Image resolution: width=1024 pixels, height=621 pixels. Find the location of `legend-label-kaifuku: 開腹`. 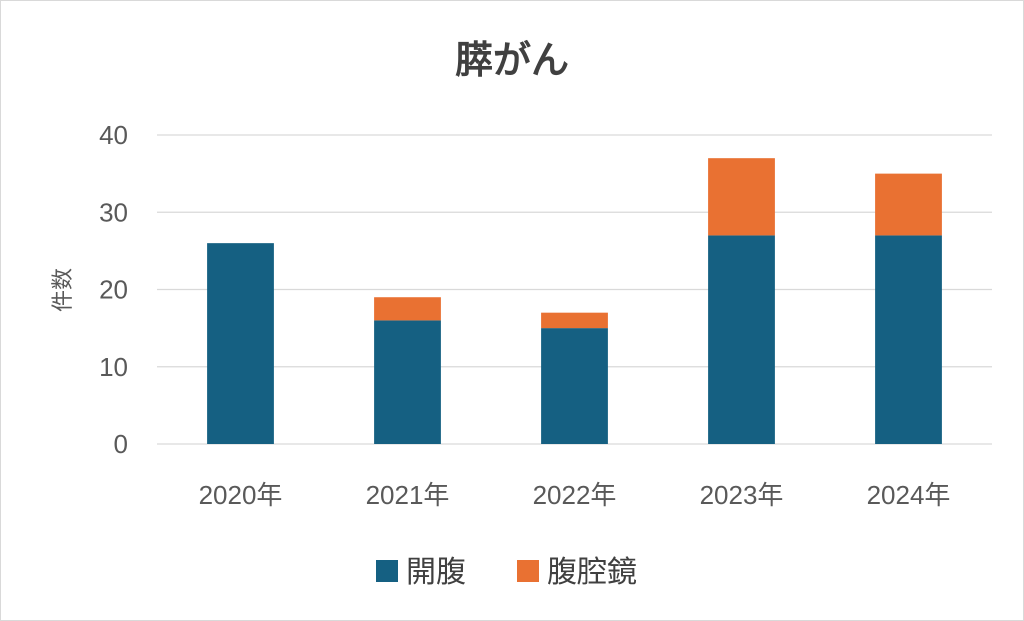

legend-label-kaifuku: 開腹 is located at coordinates (436, 572).